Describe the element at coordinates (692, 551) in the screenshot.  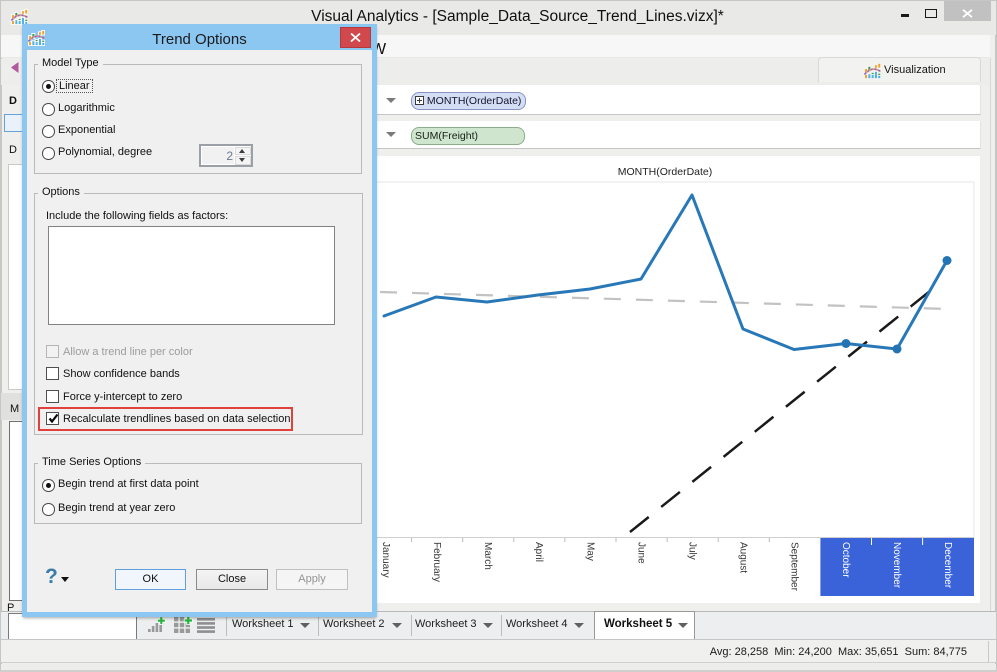
I see `svg-text: July` at that location.